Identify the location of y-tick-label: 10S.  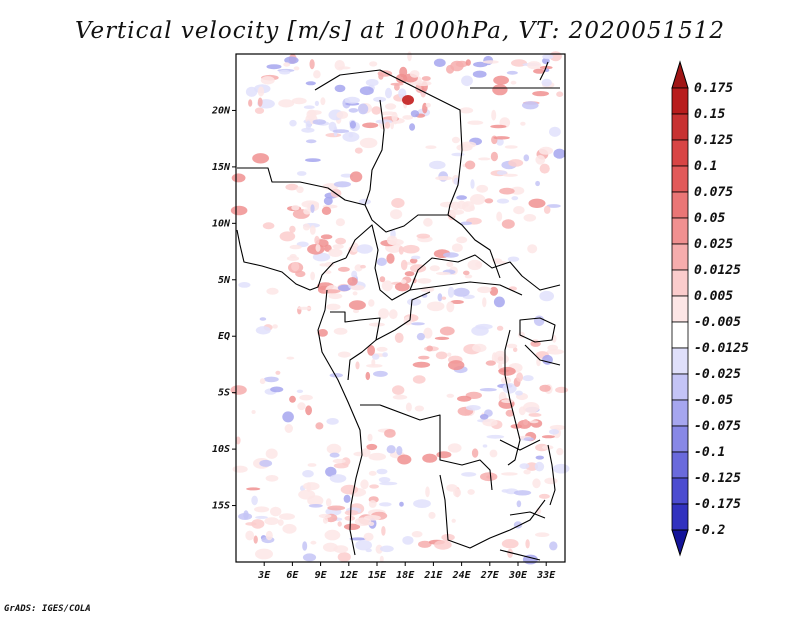
(221, 449).